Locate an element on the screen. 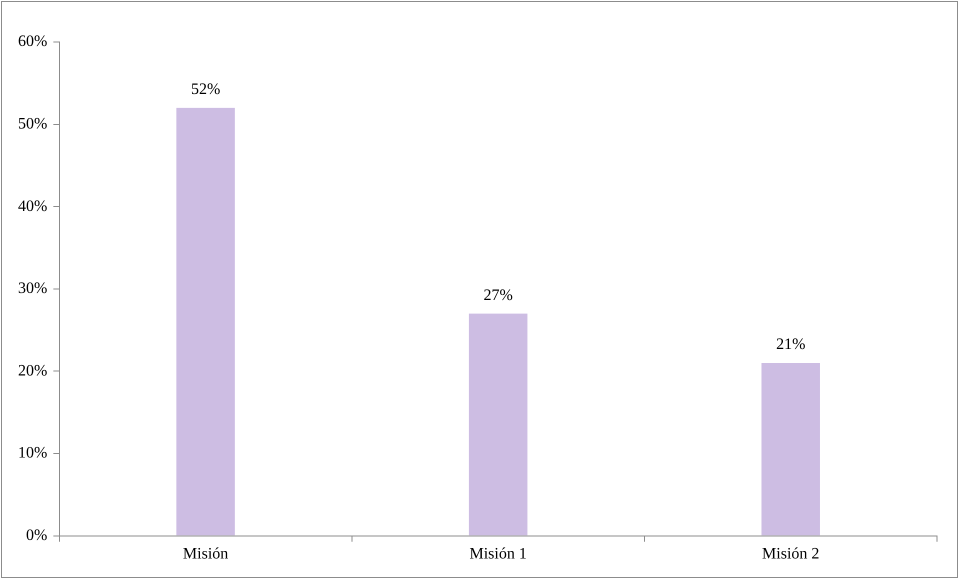 Image resolution: width=959 pixels, height=579 pixels. x-tick-label: Misión 1 is located at coordinates (498, 554).